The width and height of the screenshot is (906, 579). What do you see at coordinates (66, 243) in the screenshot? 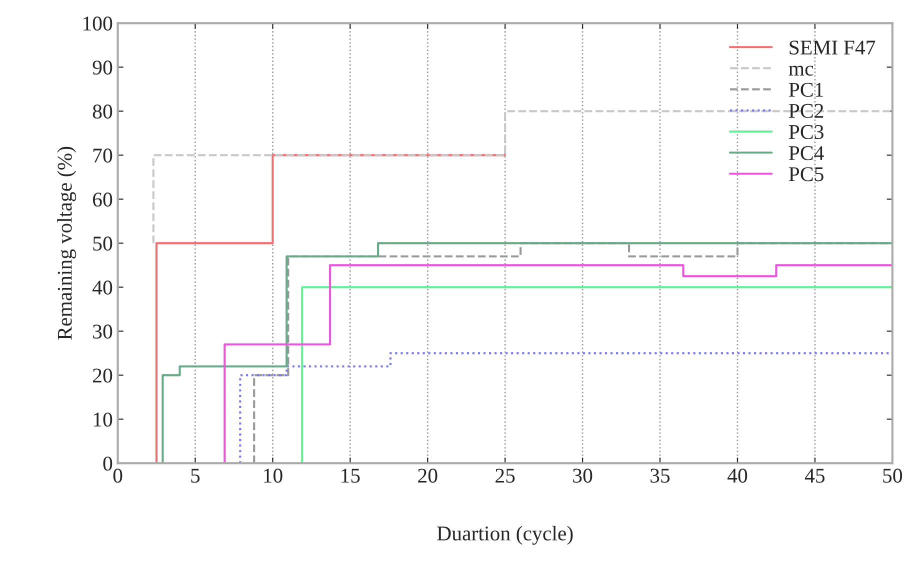
I see `y-axis-title: Remaining voltage (%)` at bounding box center [66, 243].